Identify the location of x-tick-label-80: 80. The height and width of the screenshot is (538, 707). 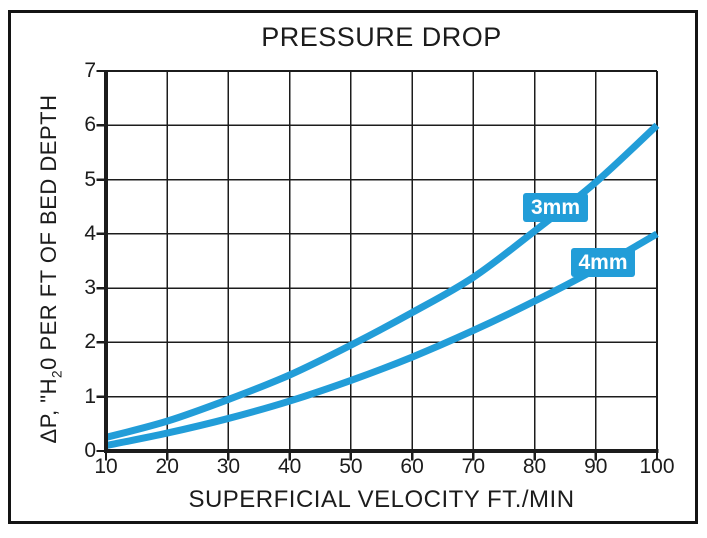
(534, 466).